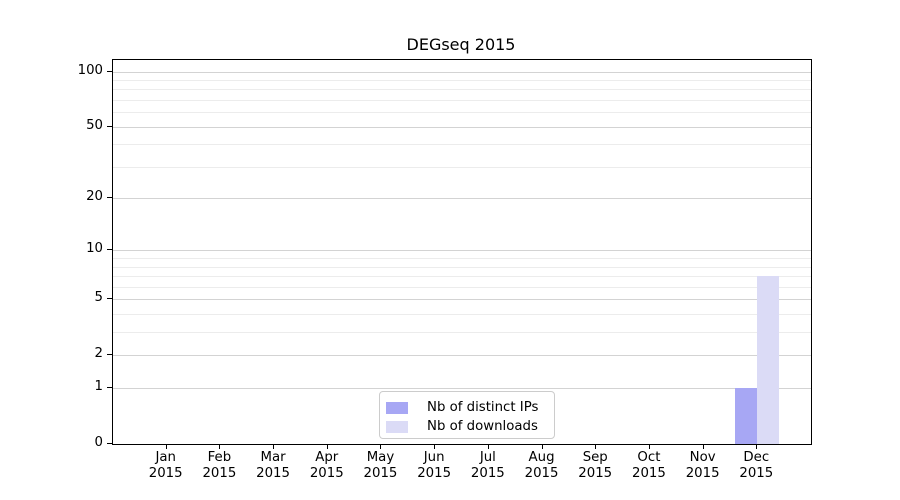 This screenshot has height=500, width=900. What do you see at coordinates (461, 44) in the screenshot?
I see `chart-title: DEGseq 2015` at bounding box center [461, 44].